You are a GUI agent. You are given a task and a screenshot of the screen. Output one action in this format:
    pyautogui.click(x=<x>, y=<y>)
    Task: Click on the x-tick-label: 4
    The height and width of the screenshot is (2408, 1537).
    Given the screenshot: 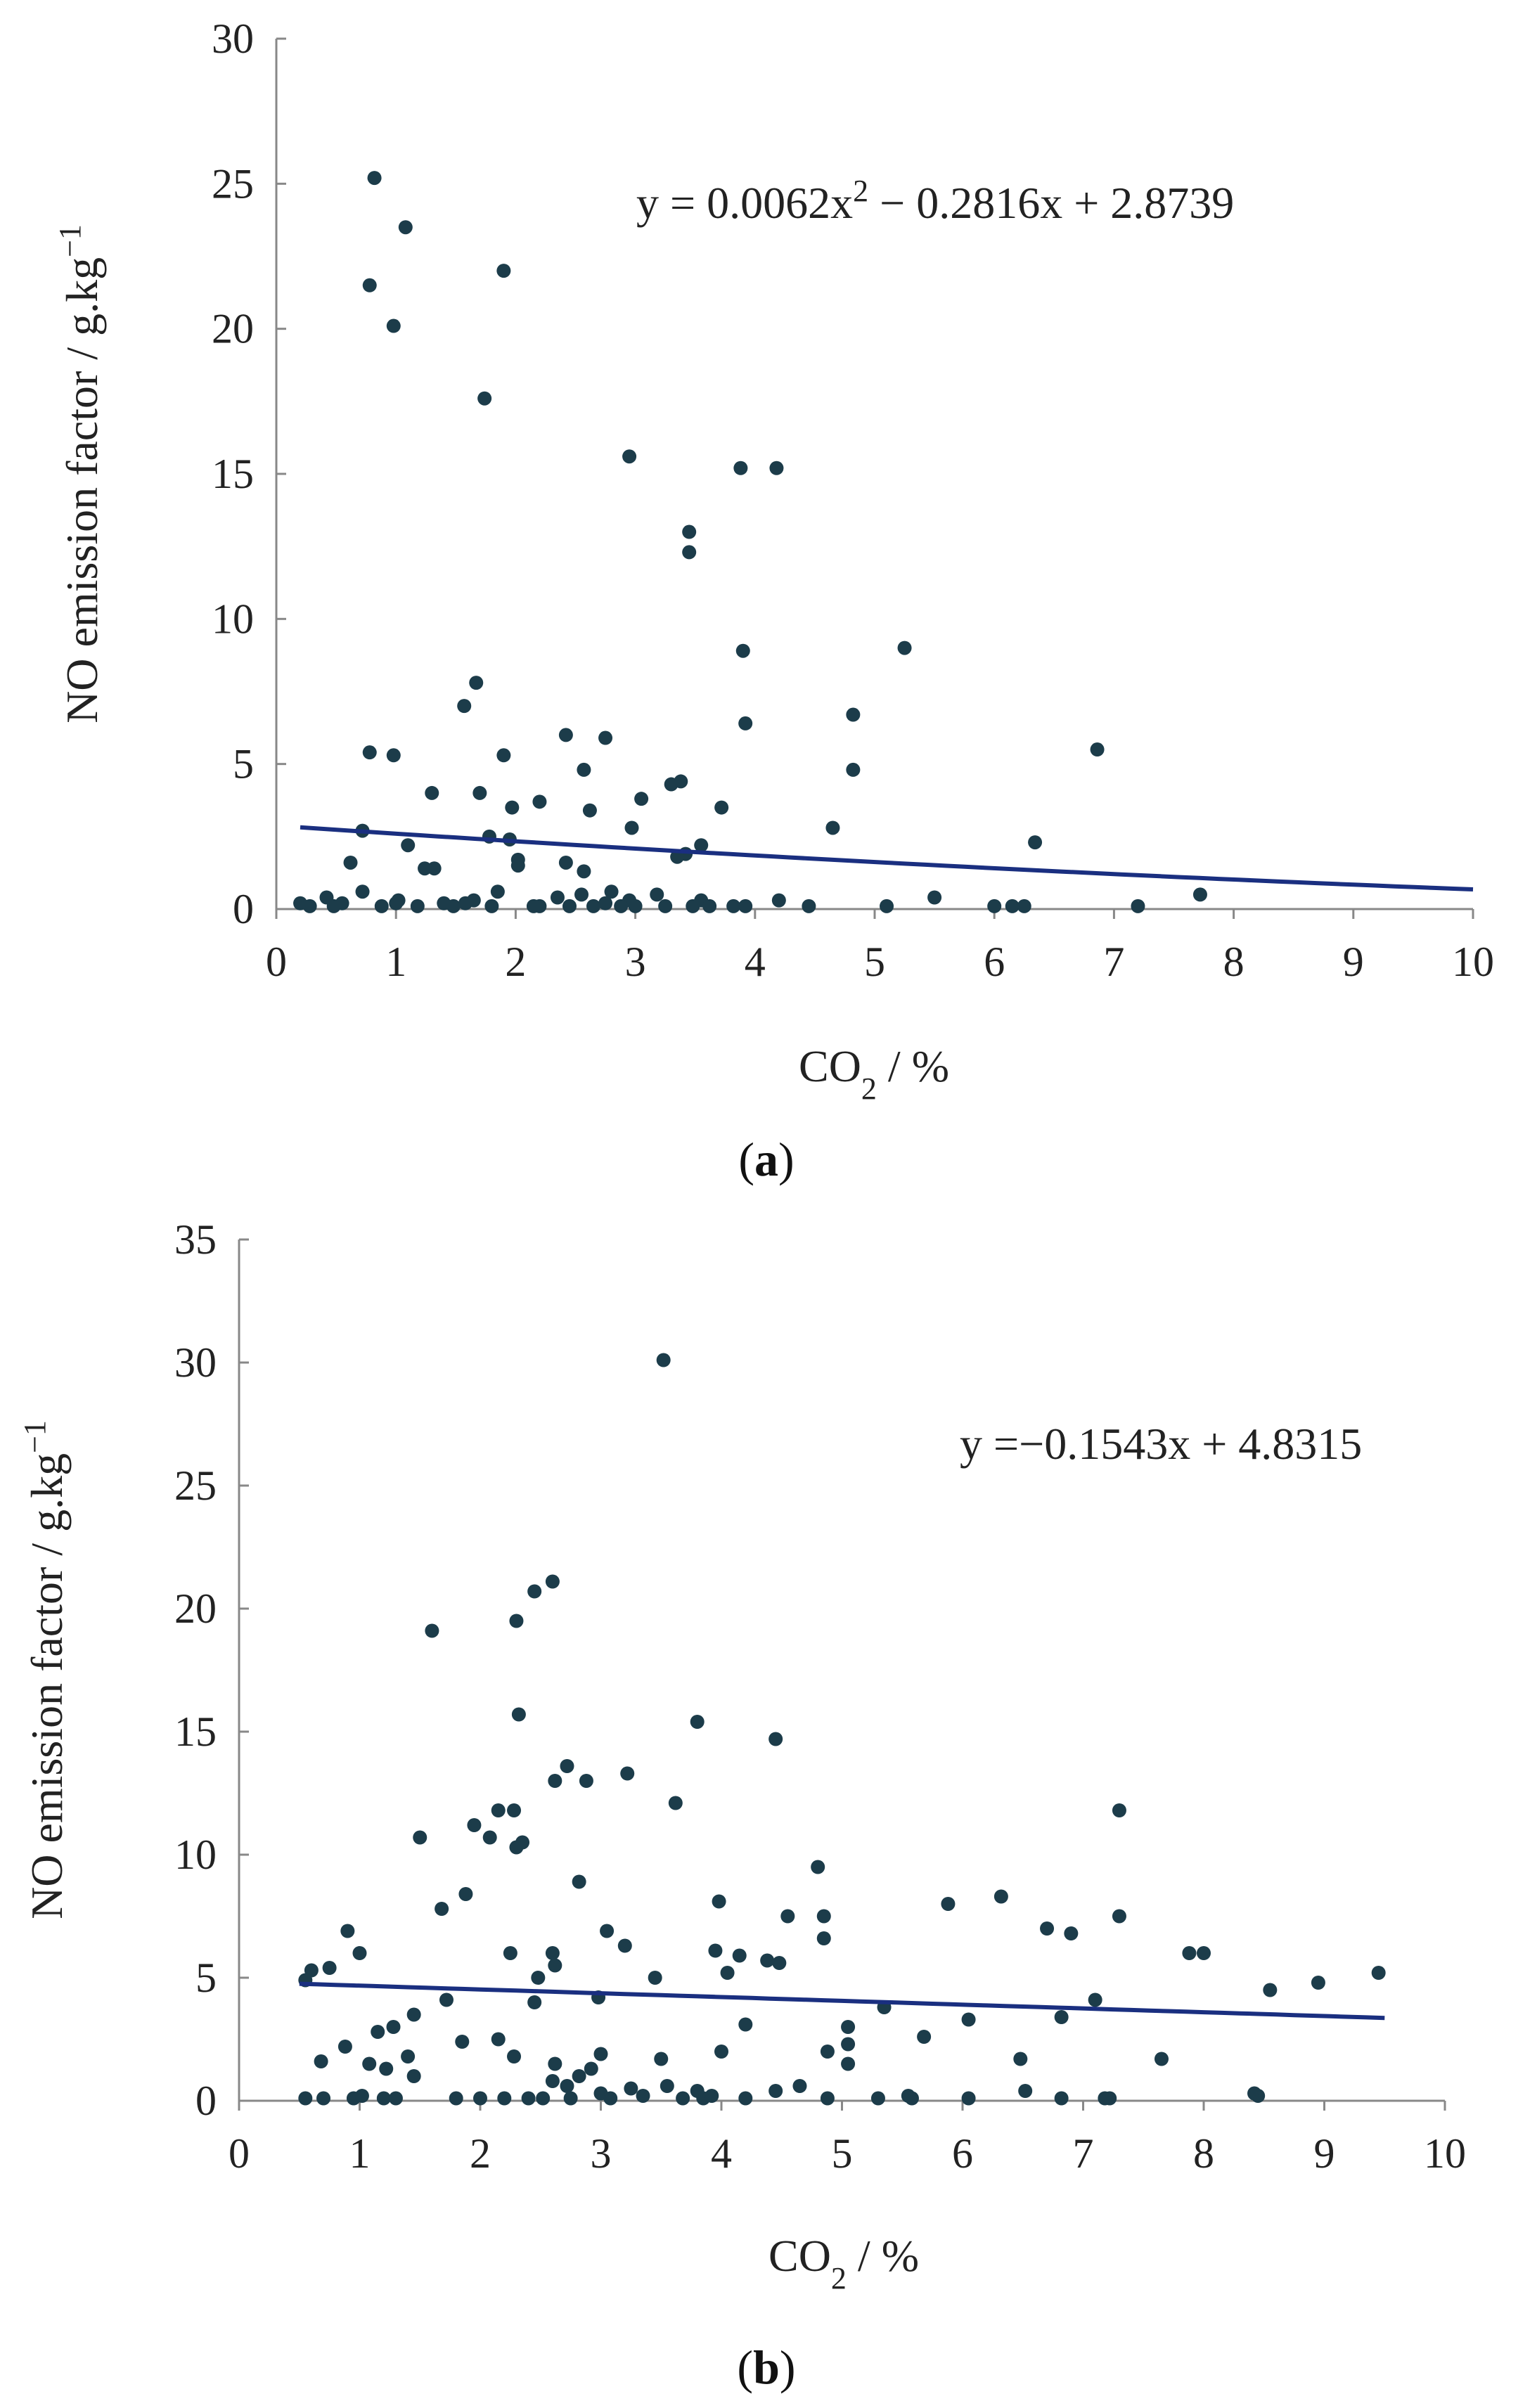 What is the action you would take?
    pyautogui.click(x=721, y=2153)
    